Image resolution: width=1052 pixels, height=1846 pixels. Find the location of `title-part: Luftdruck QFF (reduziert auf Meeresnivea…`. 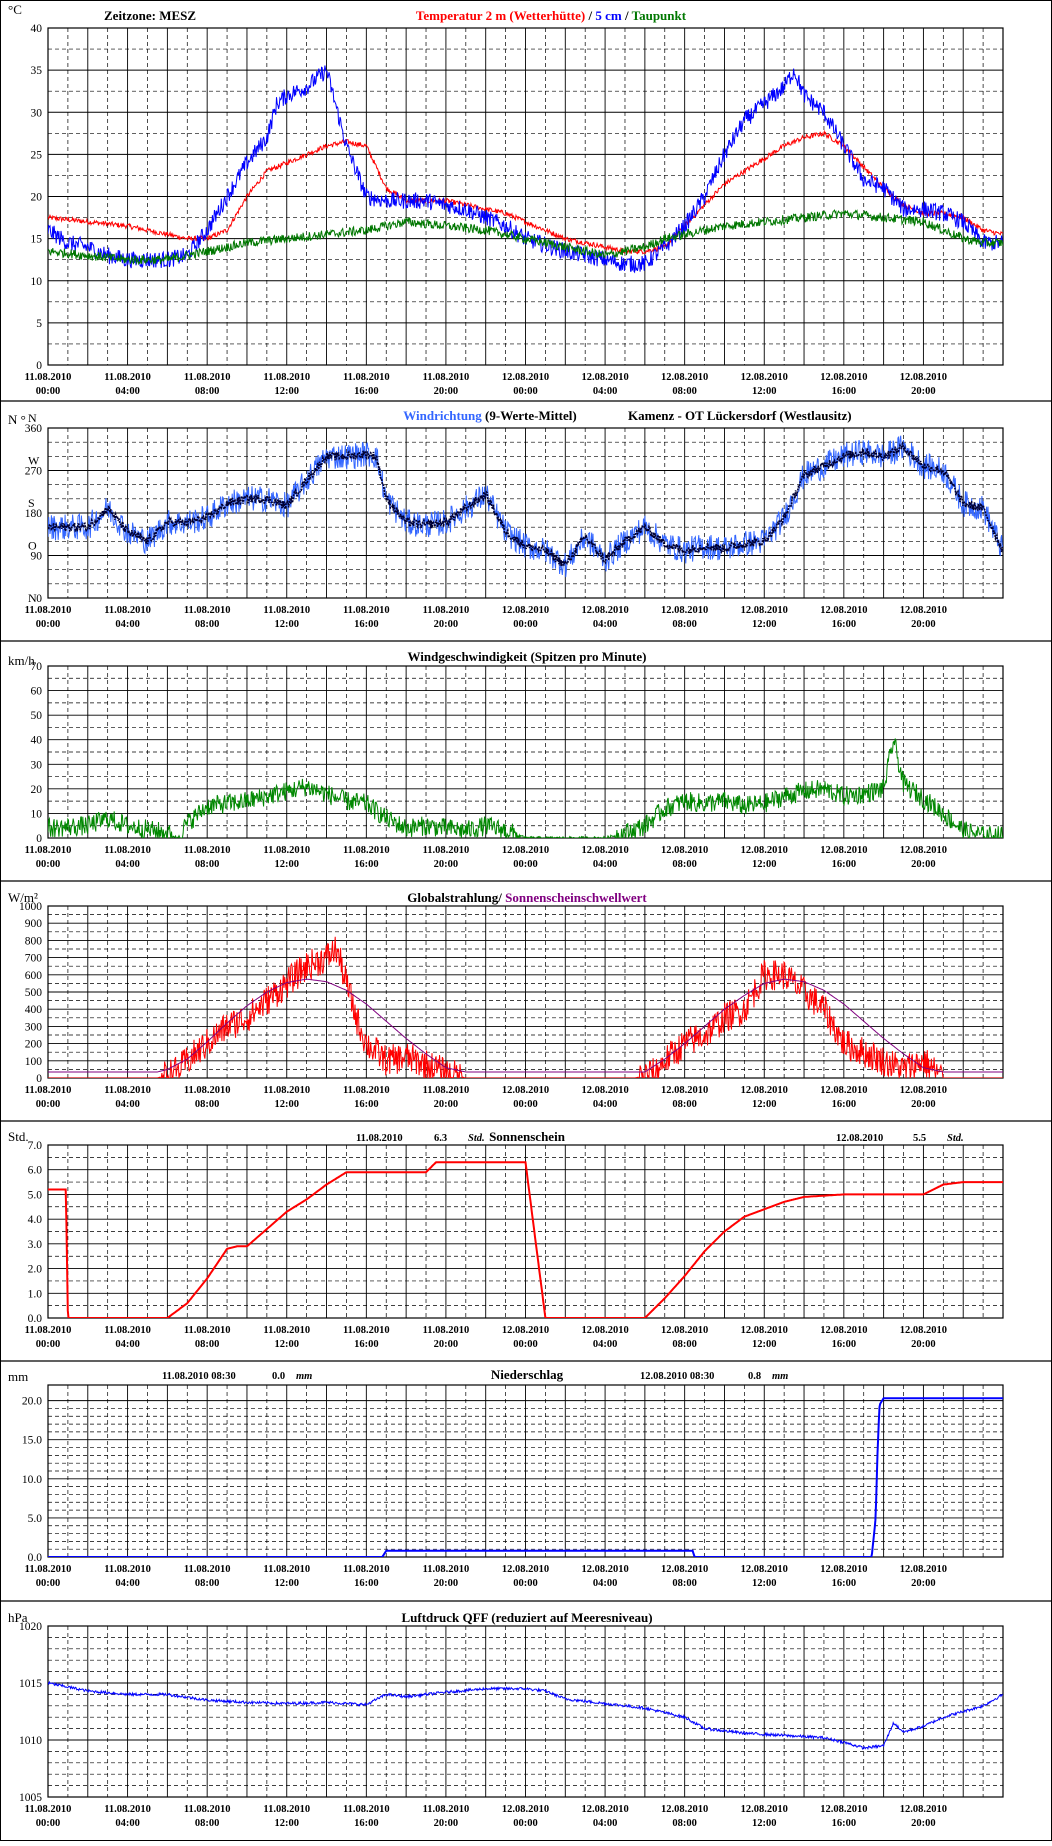

title-part: Luftdruck QFF (reduziert auf Meeresnivea… is located at coordinates (526, 1617).